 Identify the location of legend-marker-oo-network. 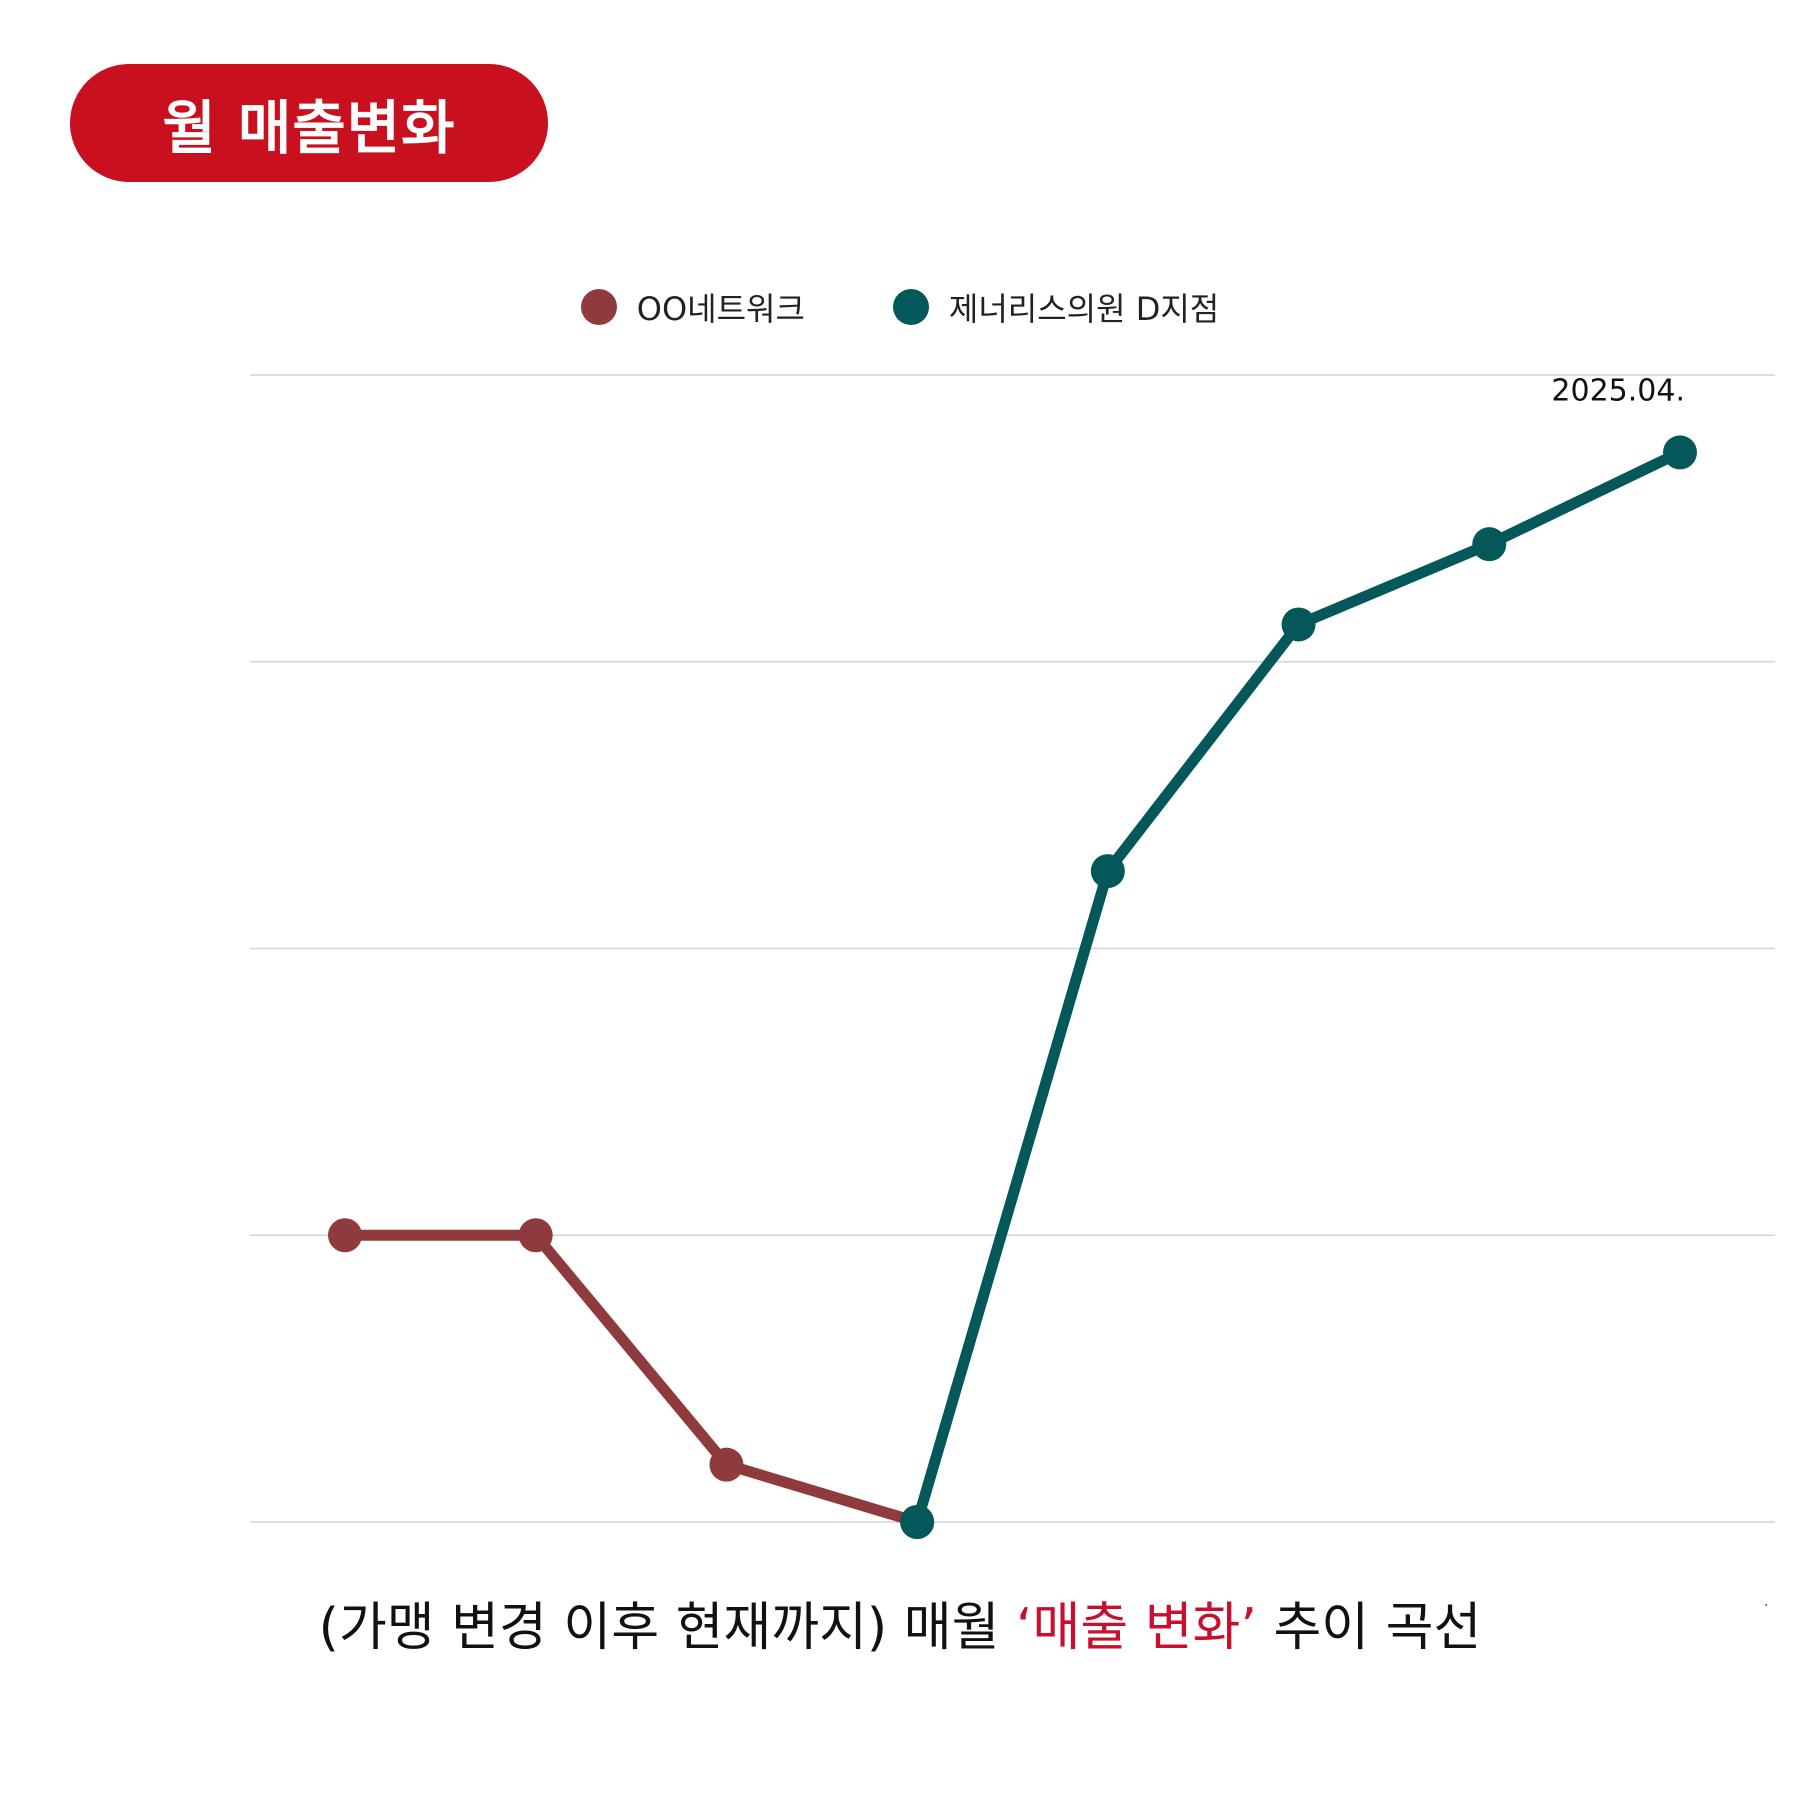
(598, 307).